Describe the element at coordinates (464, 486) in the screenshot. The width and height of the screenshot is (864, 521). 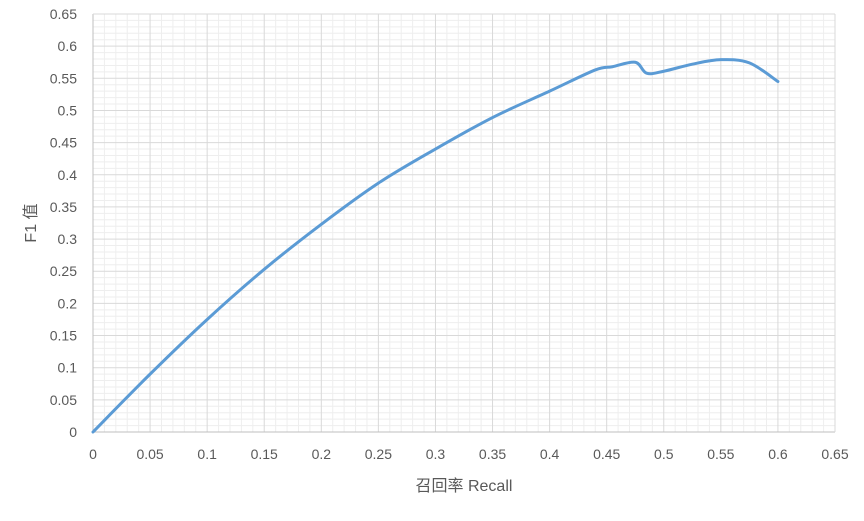
I see `x-axis-title: 召回率 Recall` at that location.